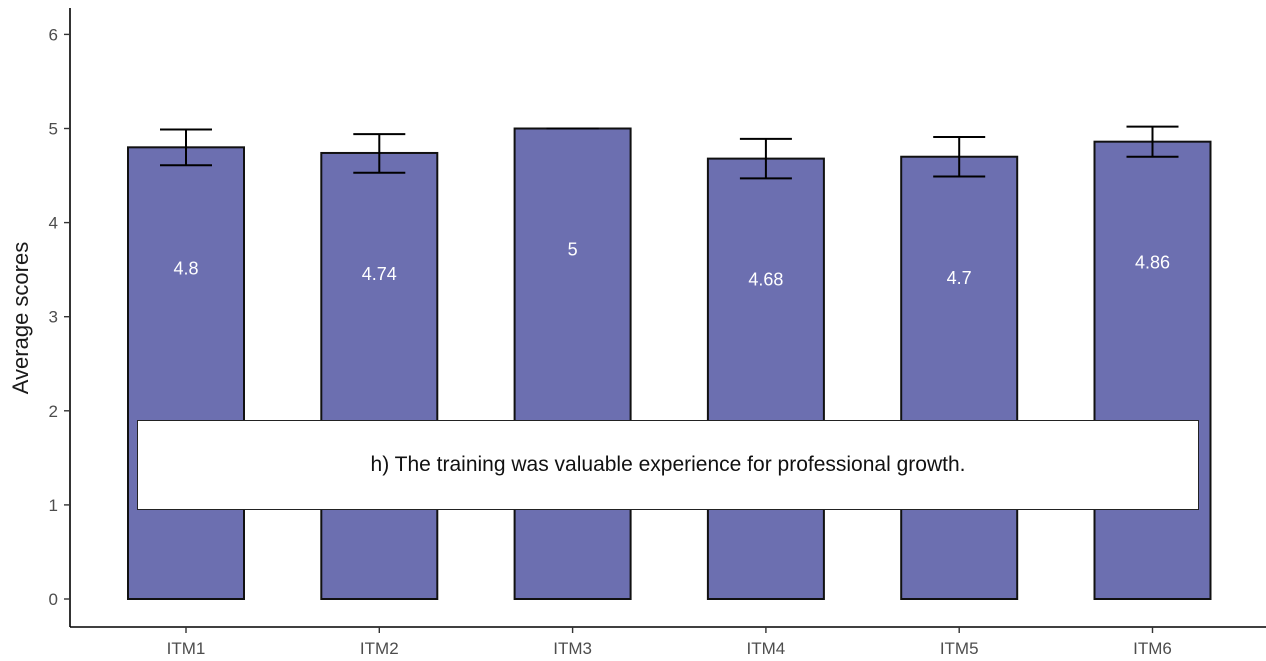 The height and width of the screenshot is (661, 1266). Describe the element at coordinates (379, 274) in the screenshot. I see `data-label: 4.74` at that location.